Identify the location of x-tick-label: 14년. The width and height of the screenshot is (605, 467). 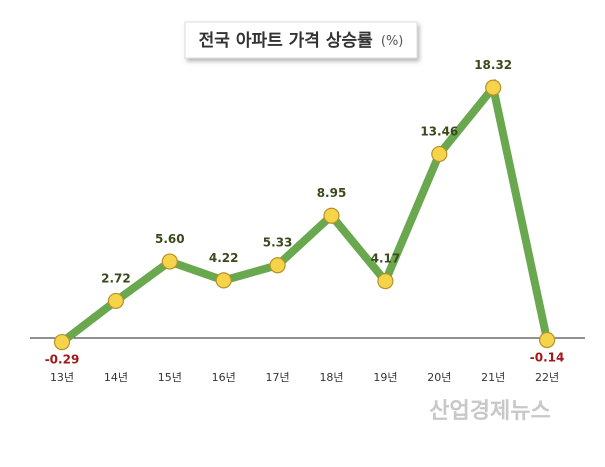
(116, 377).